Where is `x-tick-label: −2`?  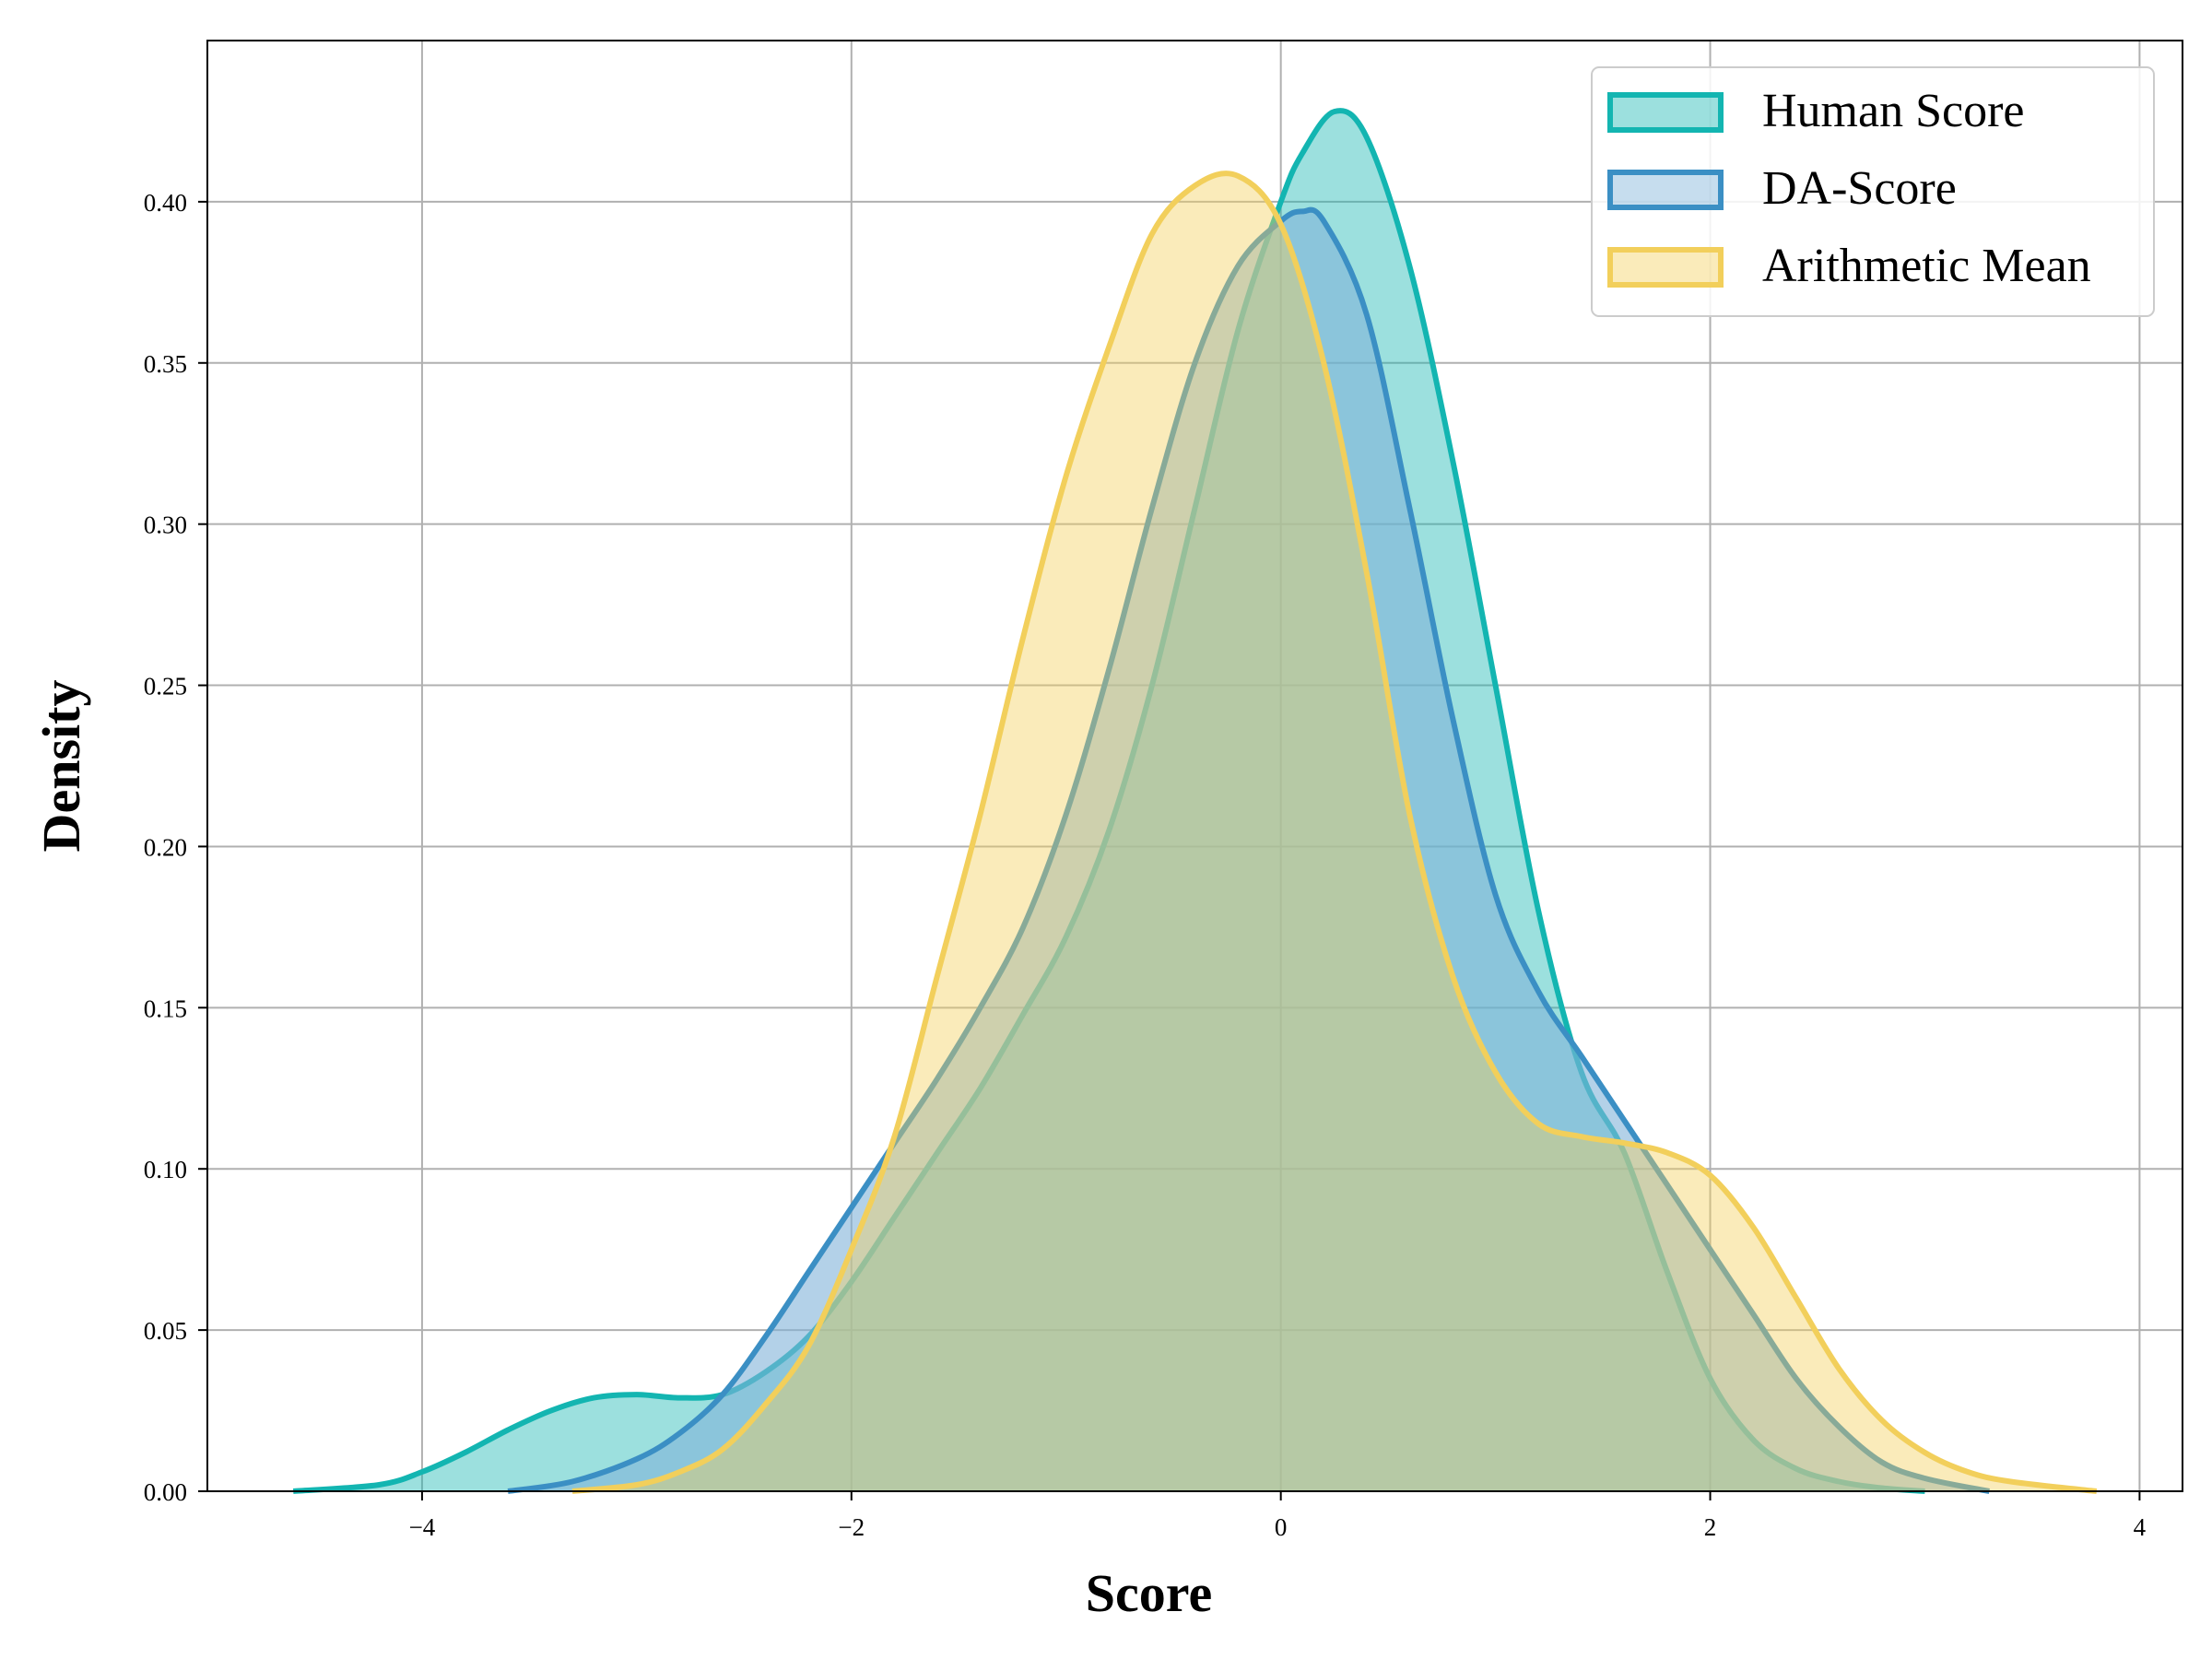 x-tick-label: −2 is located at coordinates (851, 1527).